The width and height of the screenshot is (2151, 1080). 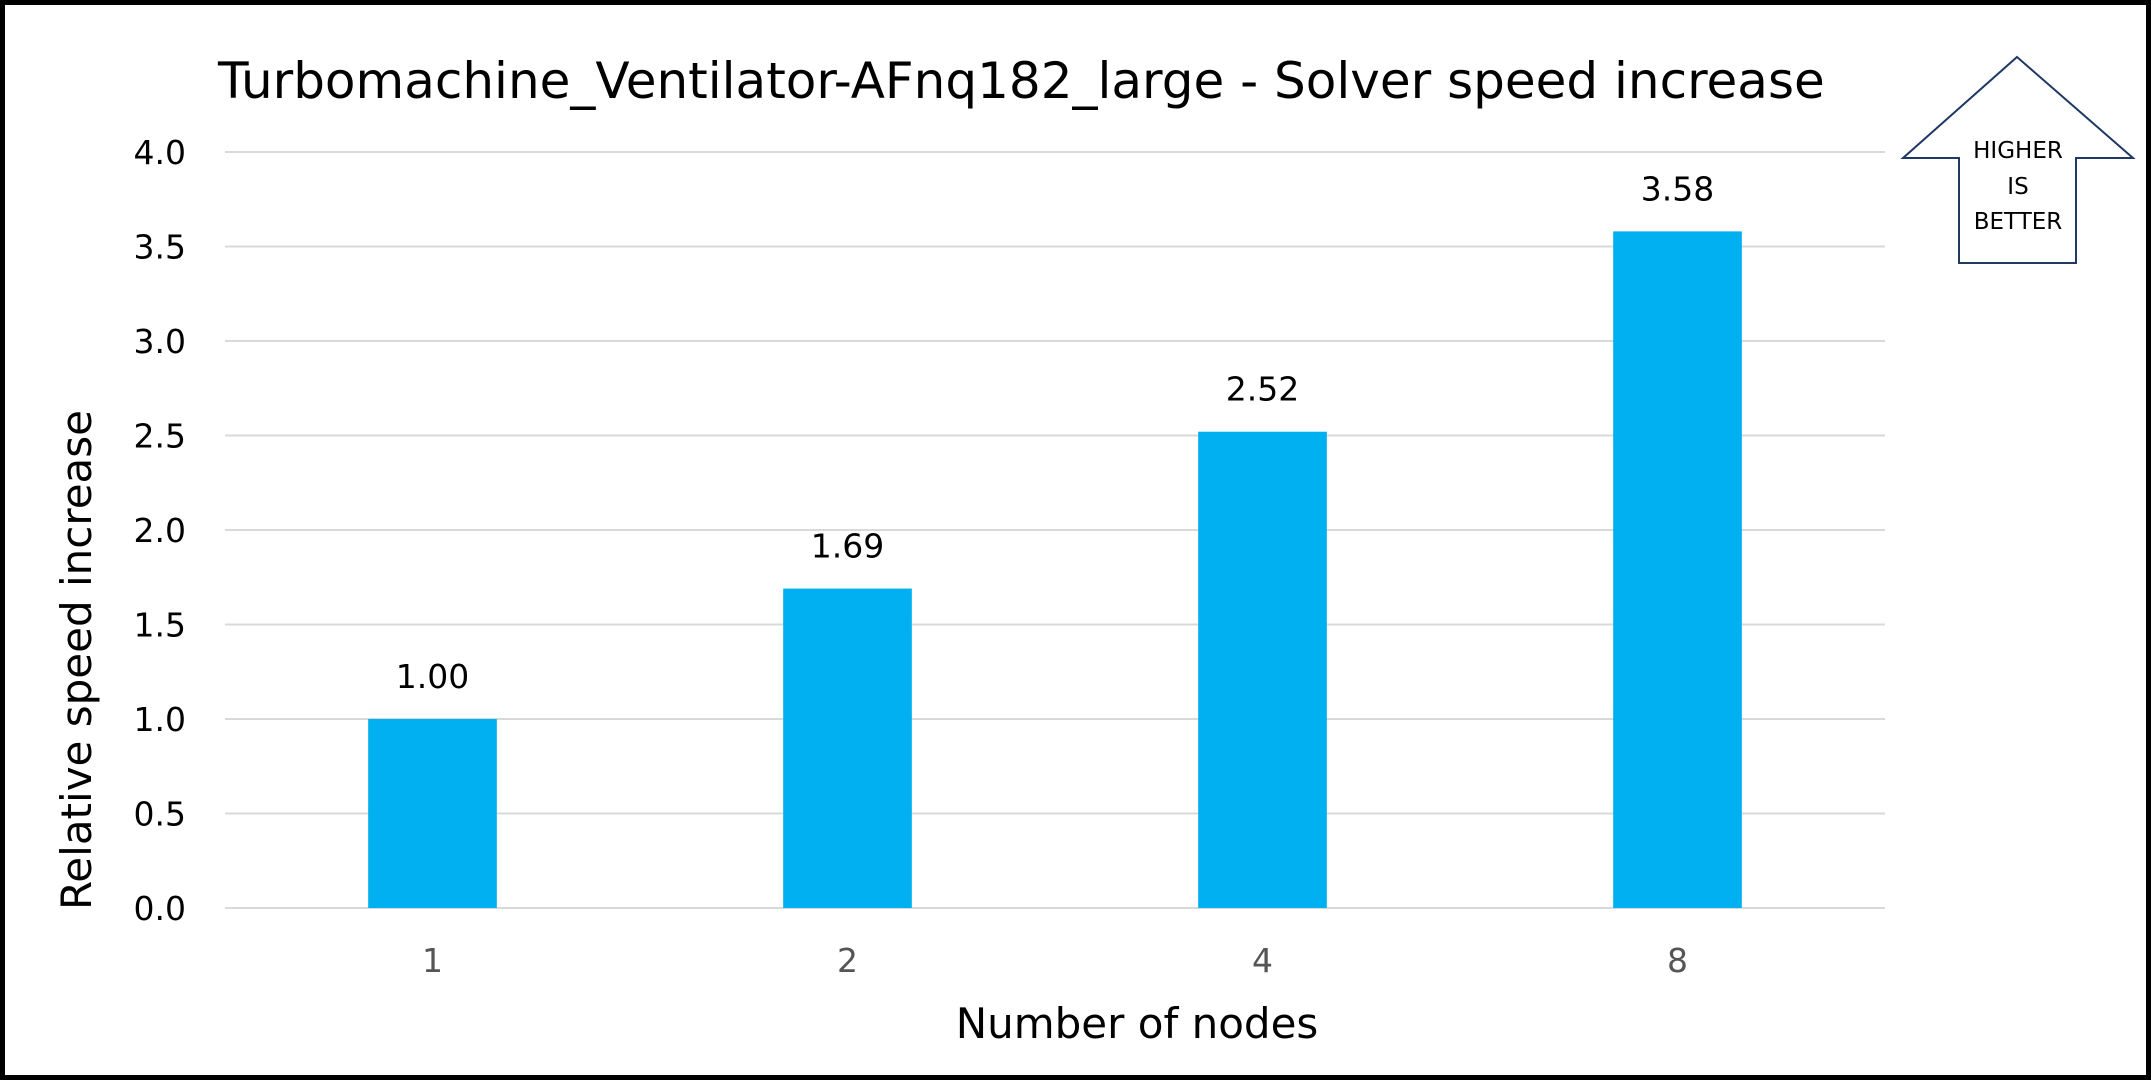 What do you see at coordinates (1677, 960) in the screenshot?
I see `x-tick-label: 8` at bounding box center [1677, 960].